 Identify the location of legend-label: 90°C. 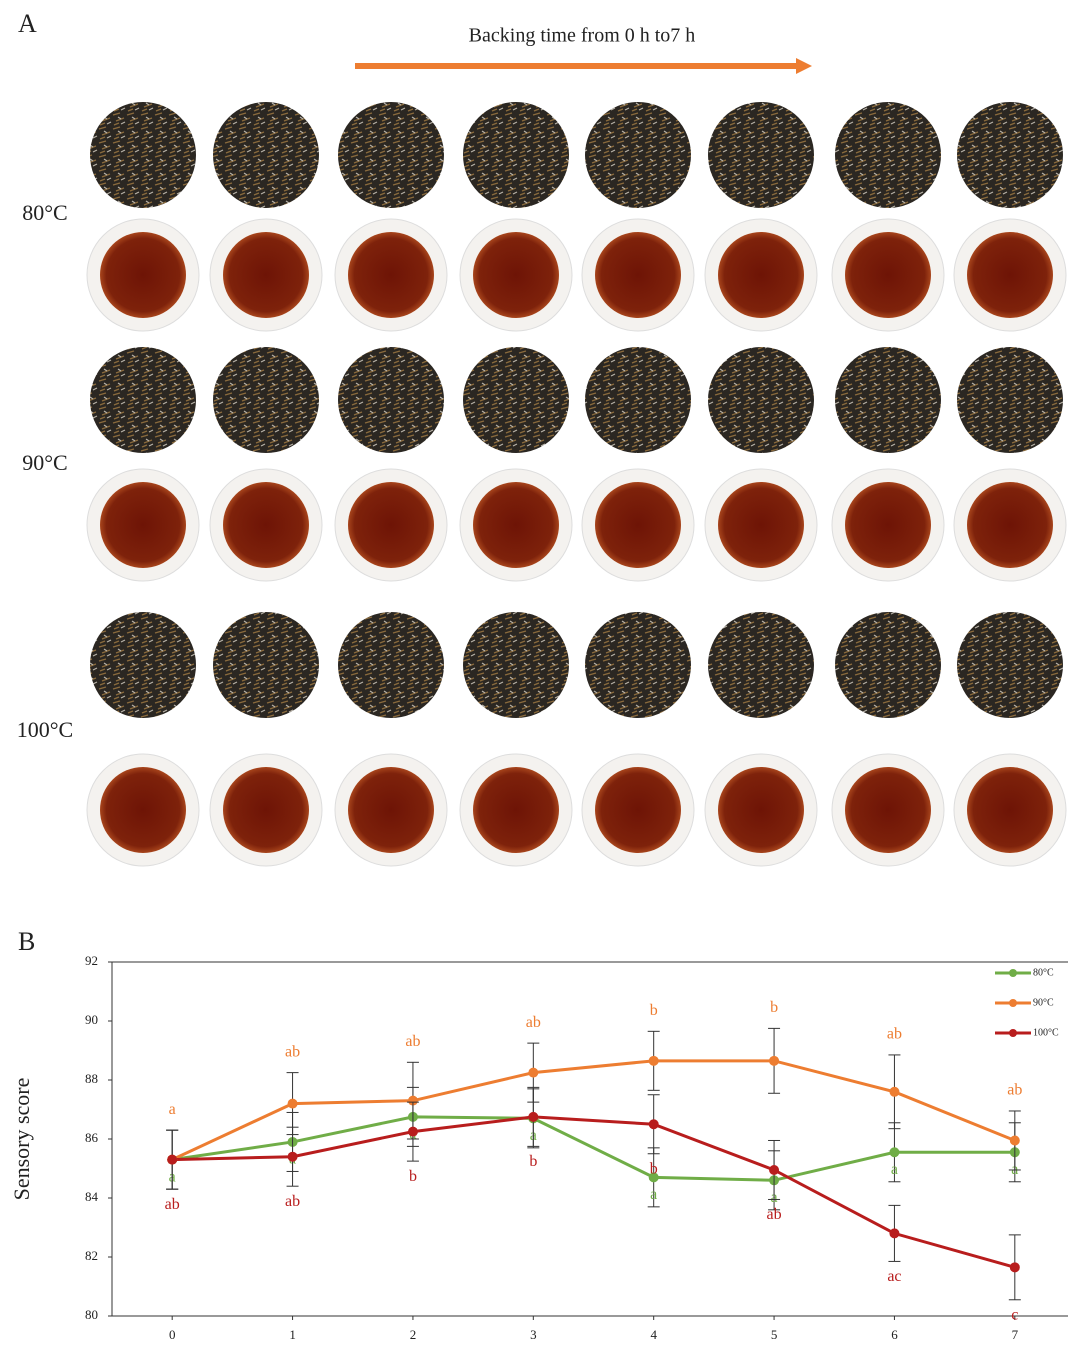
(1043, 1002).